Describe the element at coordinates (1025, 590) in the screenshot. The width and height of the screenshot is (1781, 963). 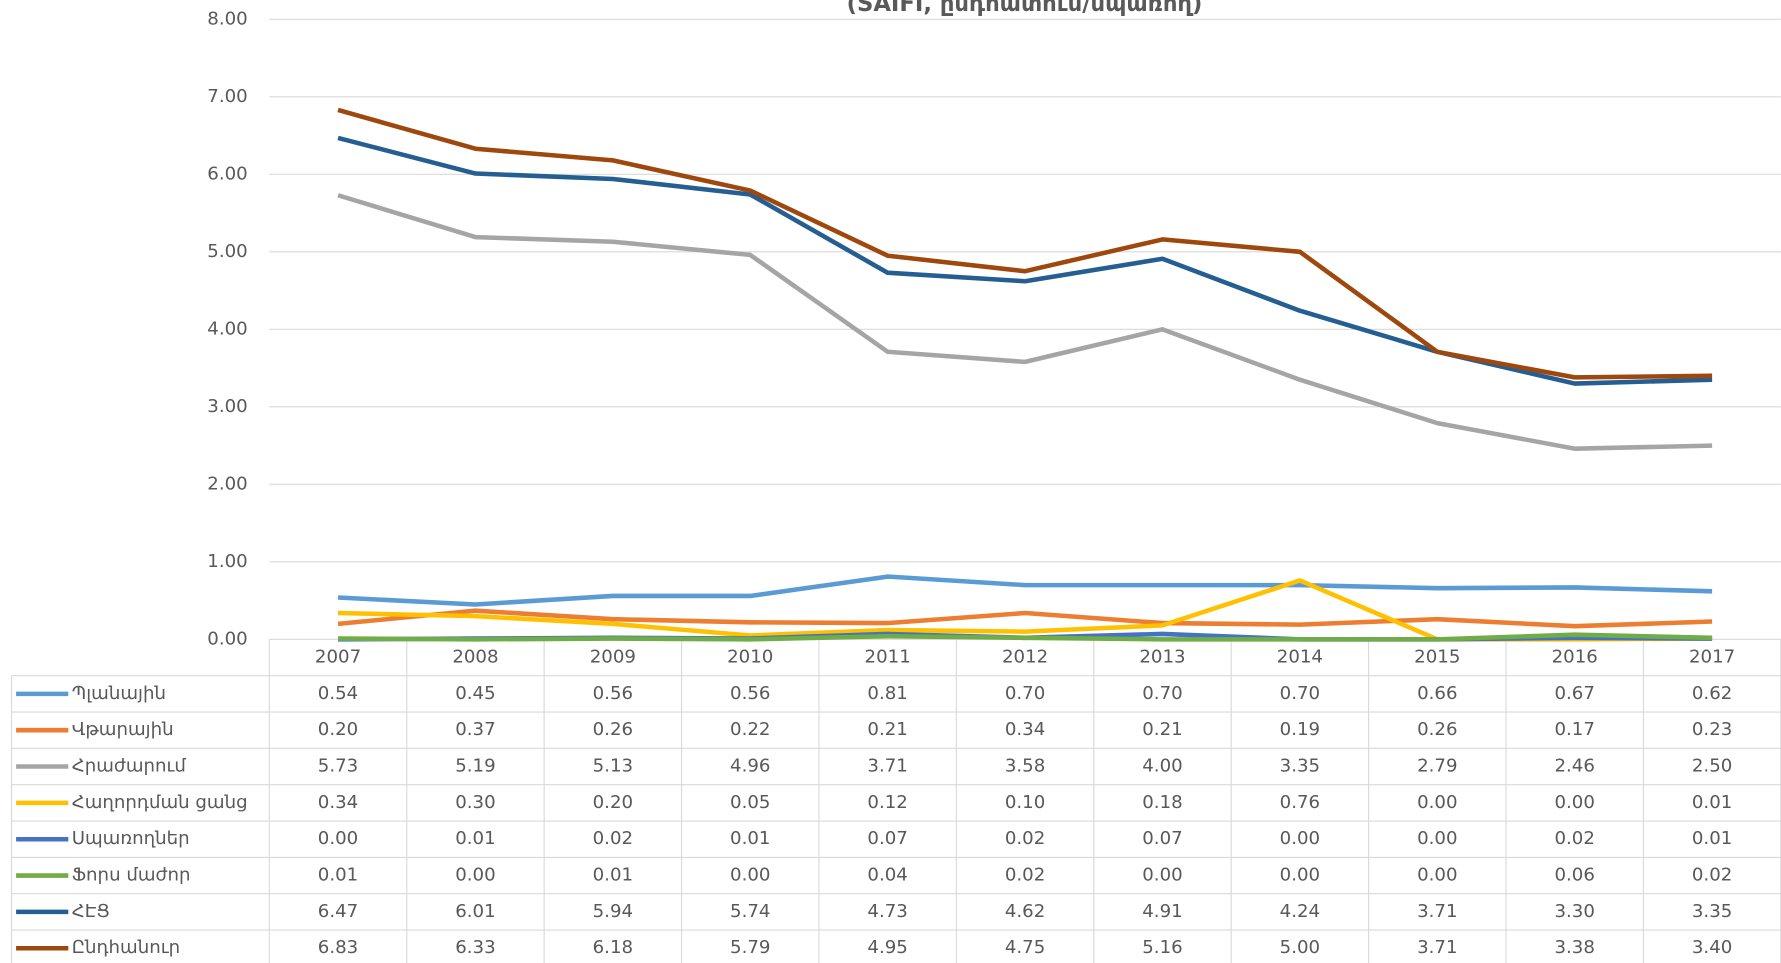
I see `series-line` at that location.